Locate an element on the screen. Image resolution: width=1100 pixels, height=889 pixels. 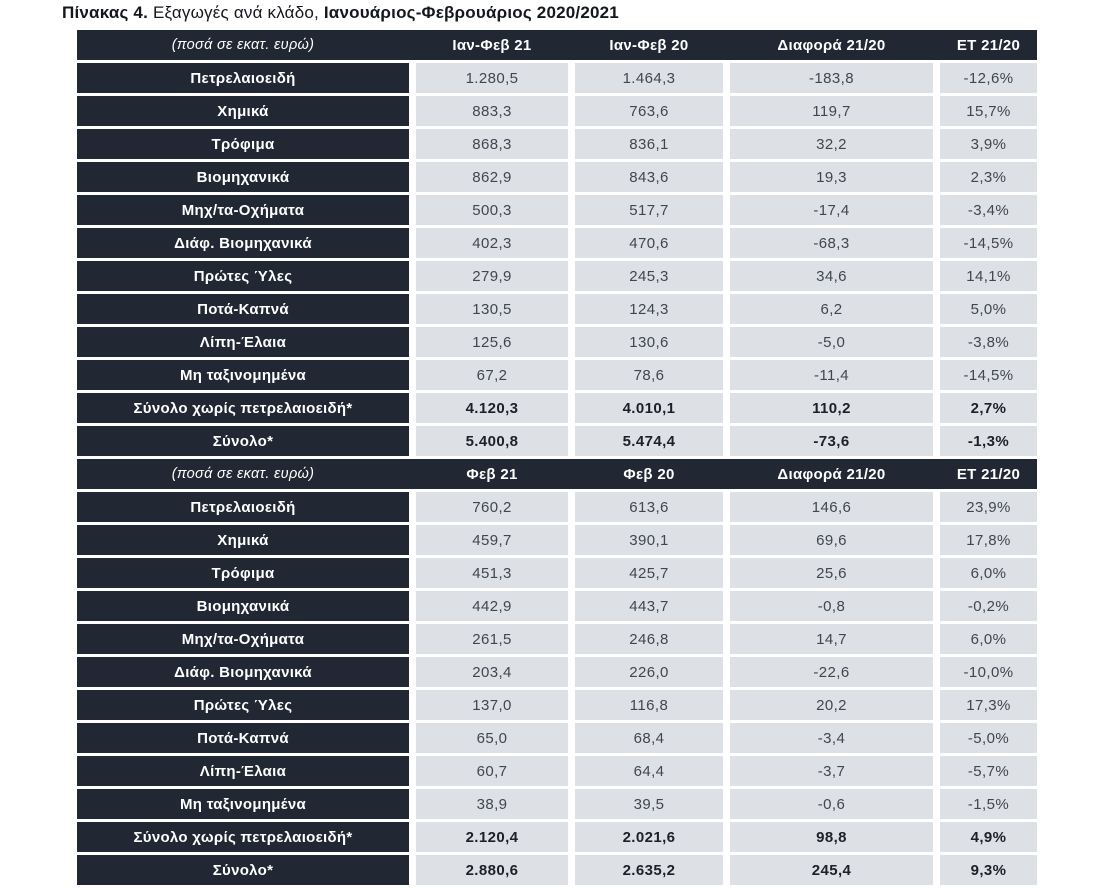
row-label: Σύνολο χωρίς πετρελαιοειδή* is located at coordinates (243, 408).